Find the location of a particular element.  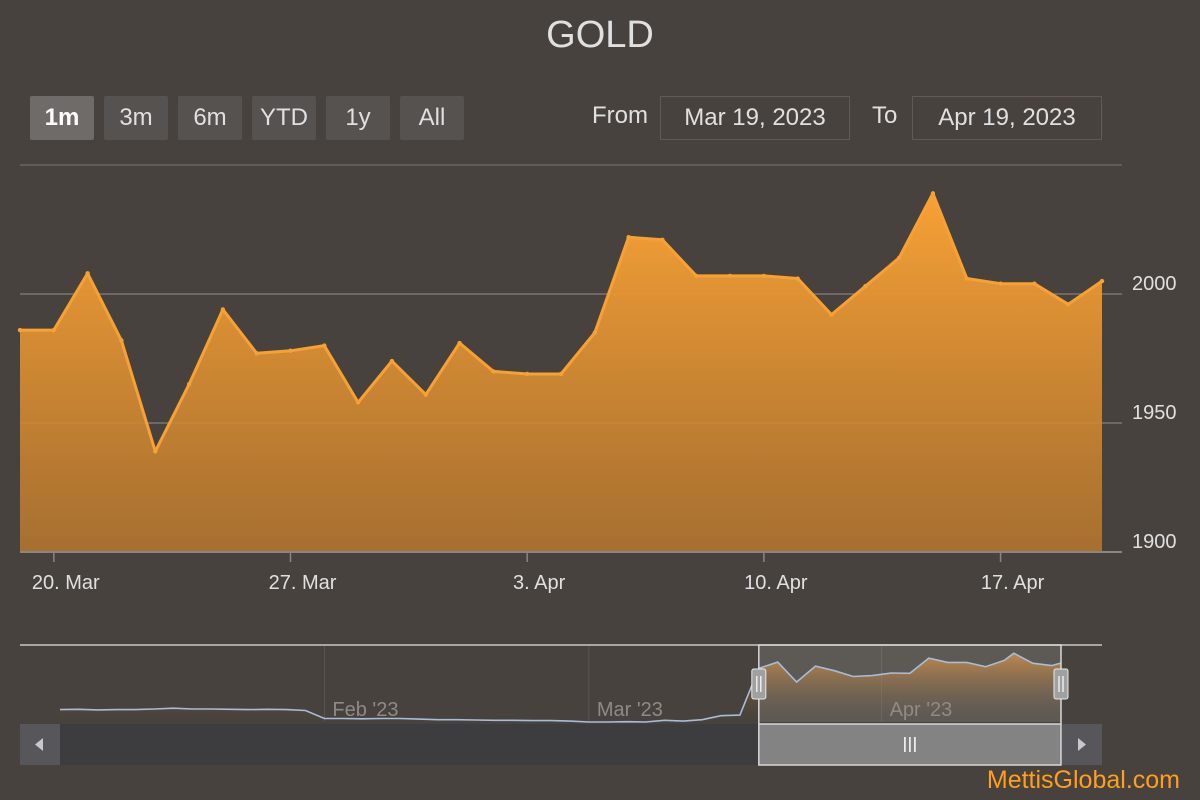

x-tick-label: 10. Apr is located at coordinates (776, 583).